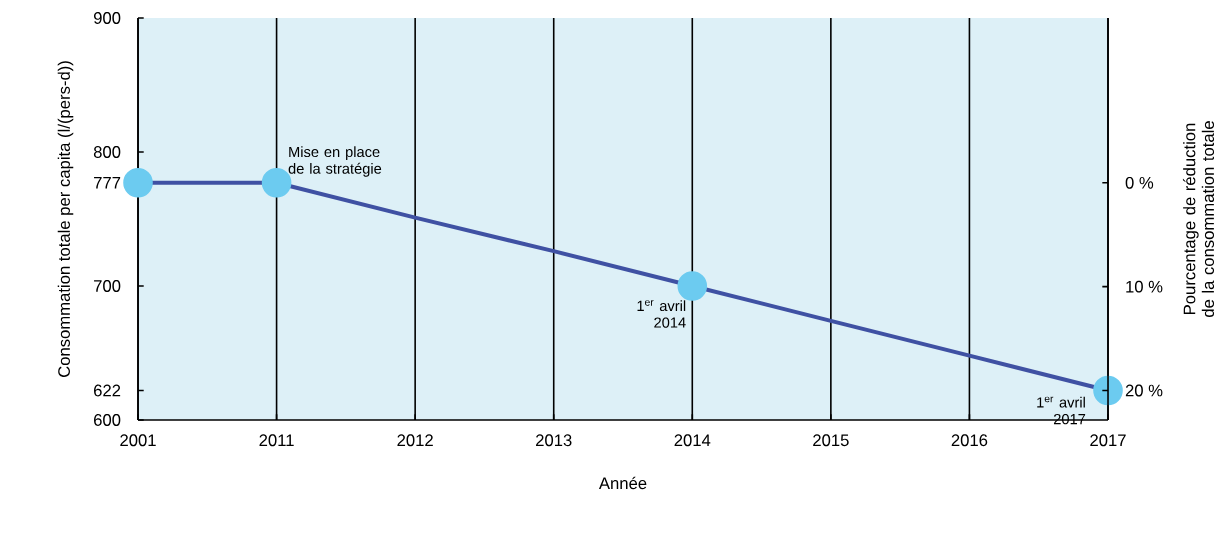 This screenshot has height=541, width=1226. What do you see at coordinates (1198, 219) in the screenshot?
I see `y2-axis-title: Pourcentage de réduction de la consommation totale` at bounding box center [1198, 219].